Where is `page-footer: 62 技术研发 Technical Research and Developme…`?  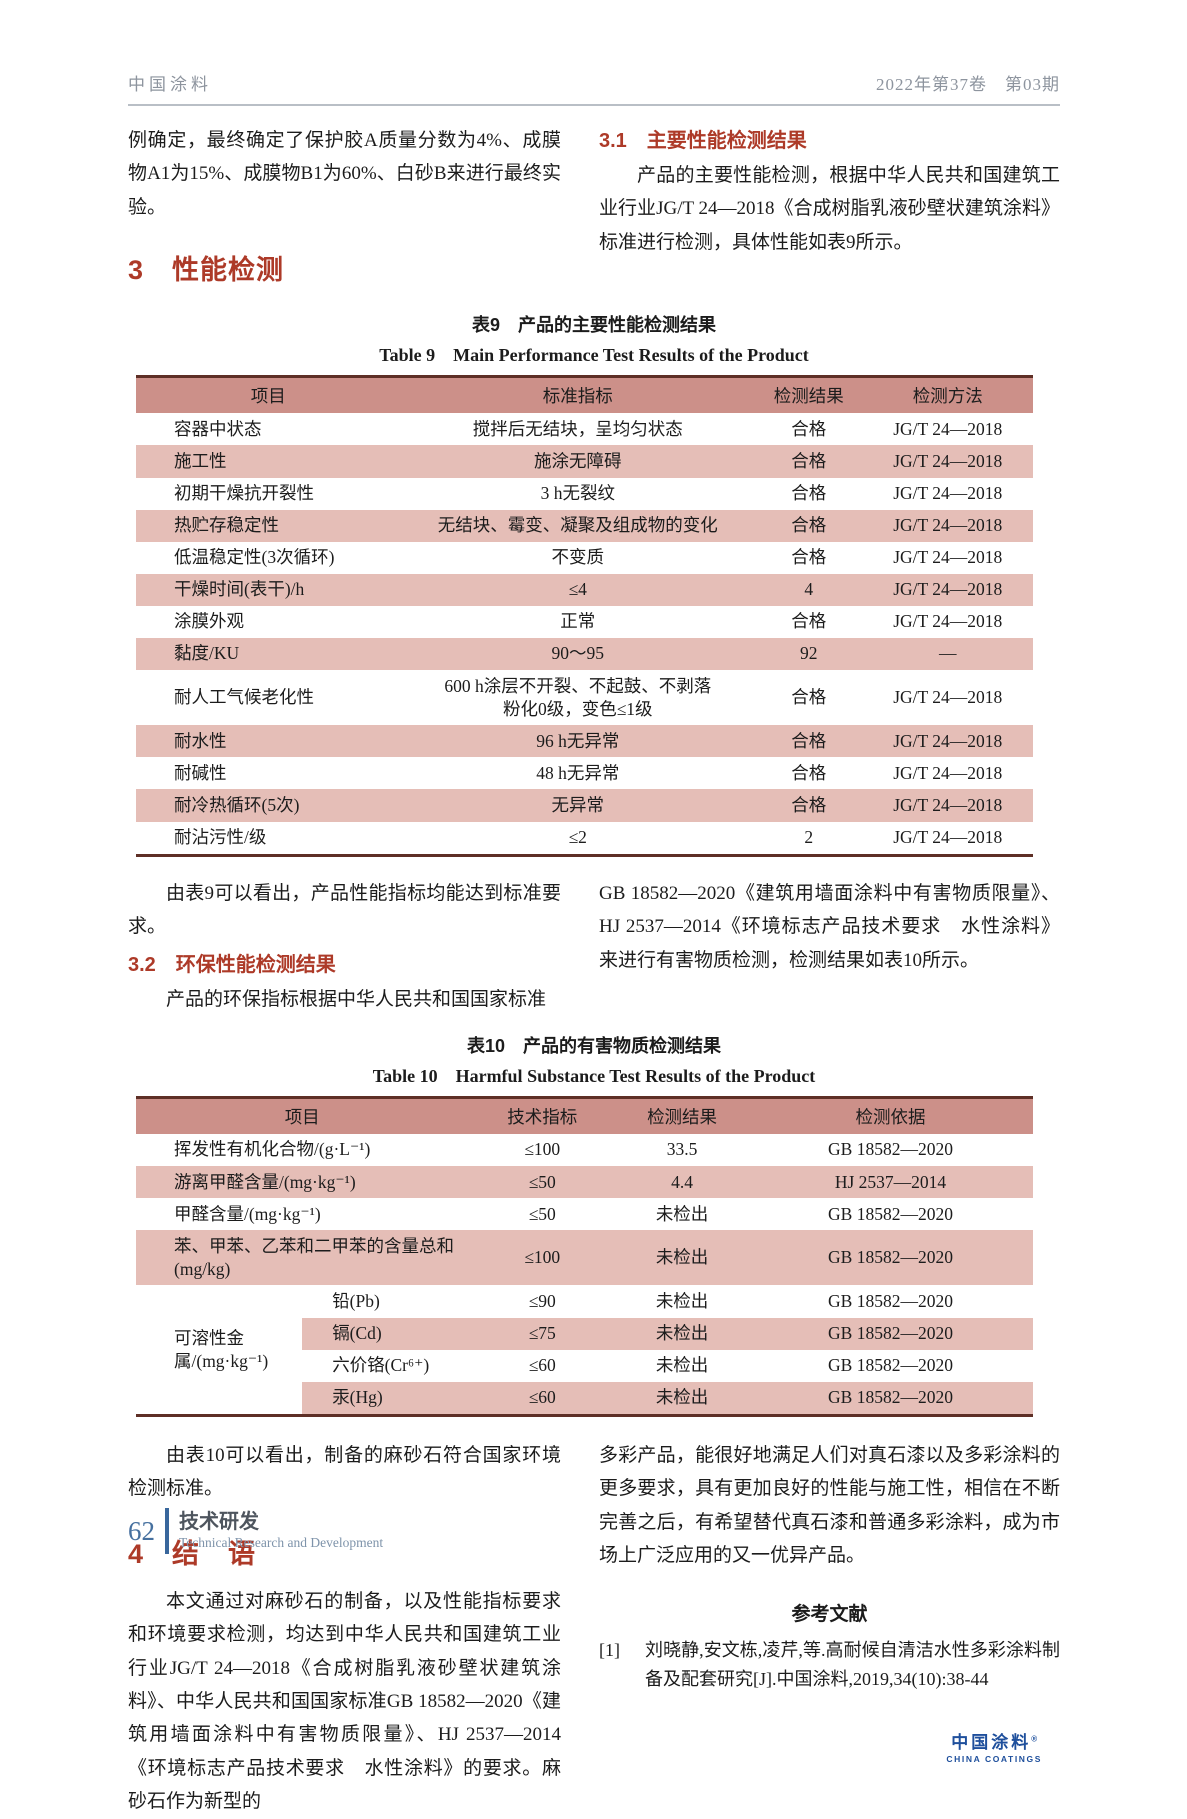
page-footer: 62 技术研发 Technical Research and Developme… is located at coordinates (255, 1531).